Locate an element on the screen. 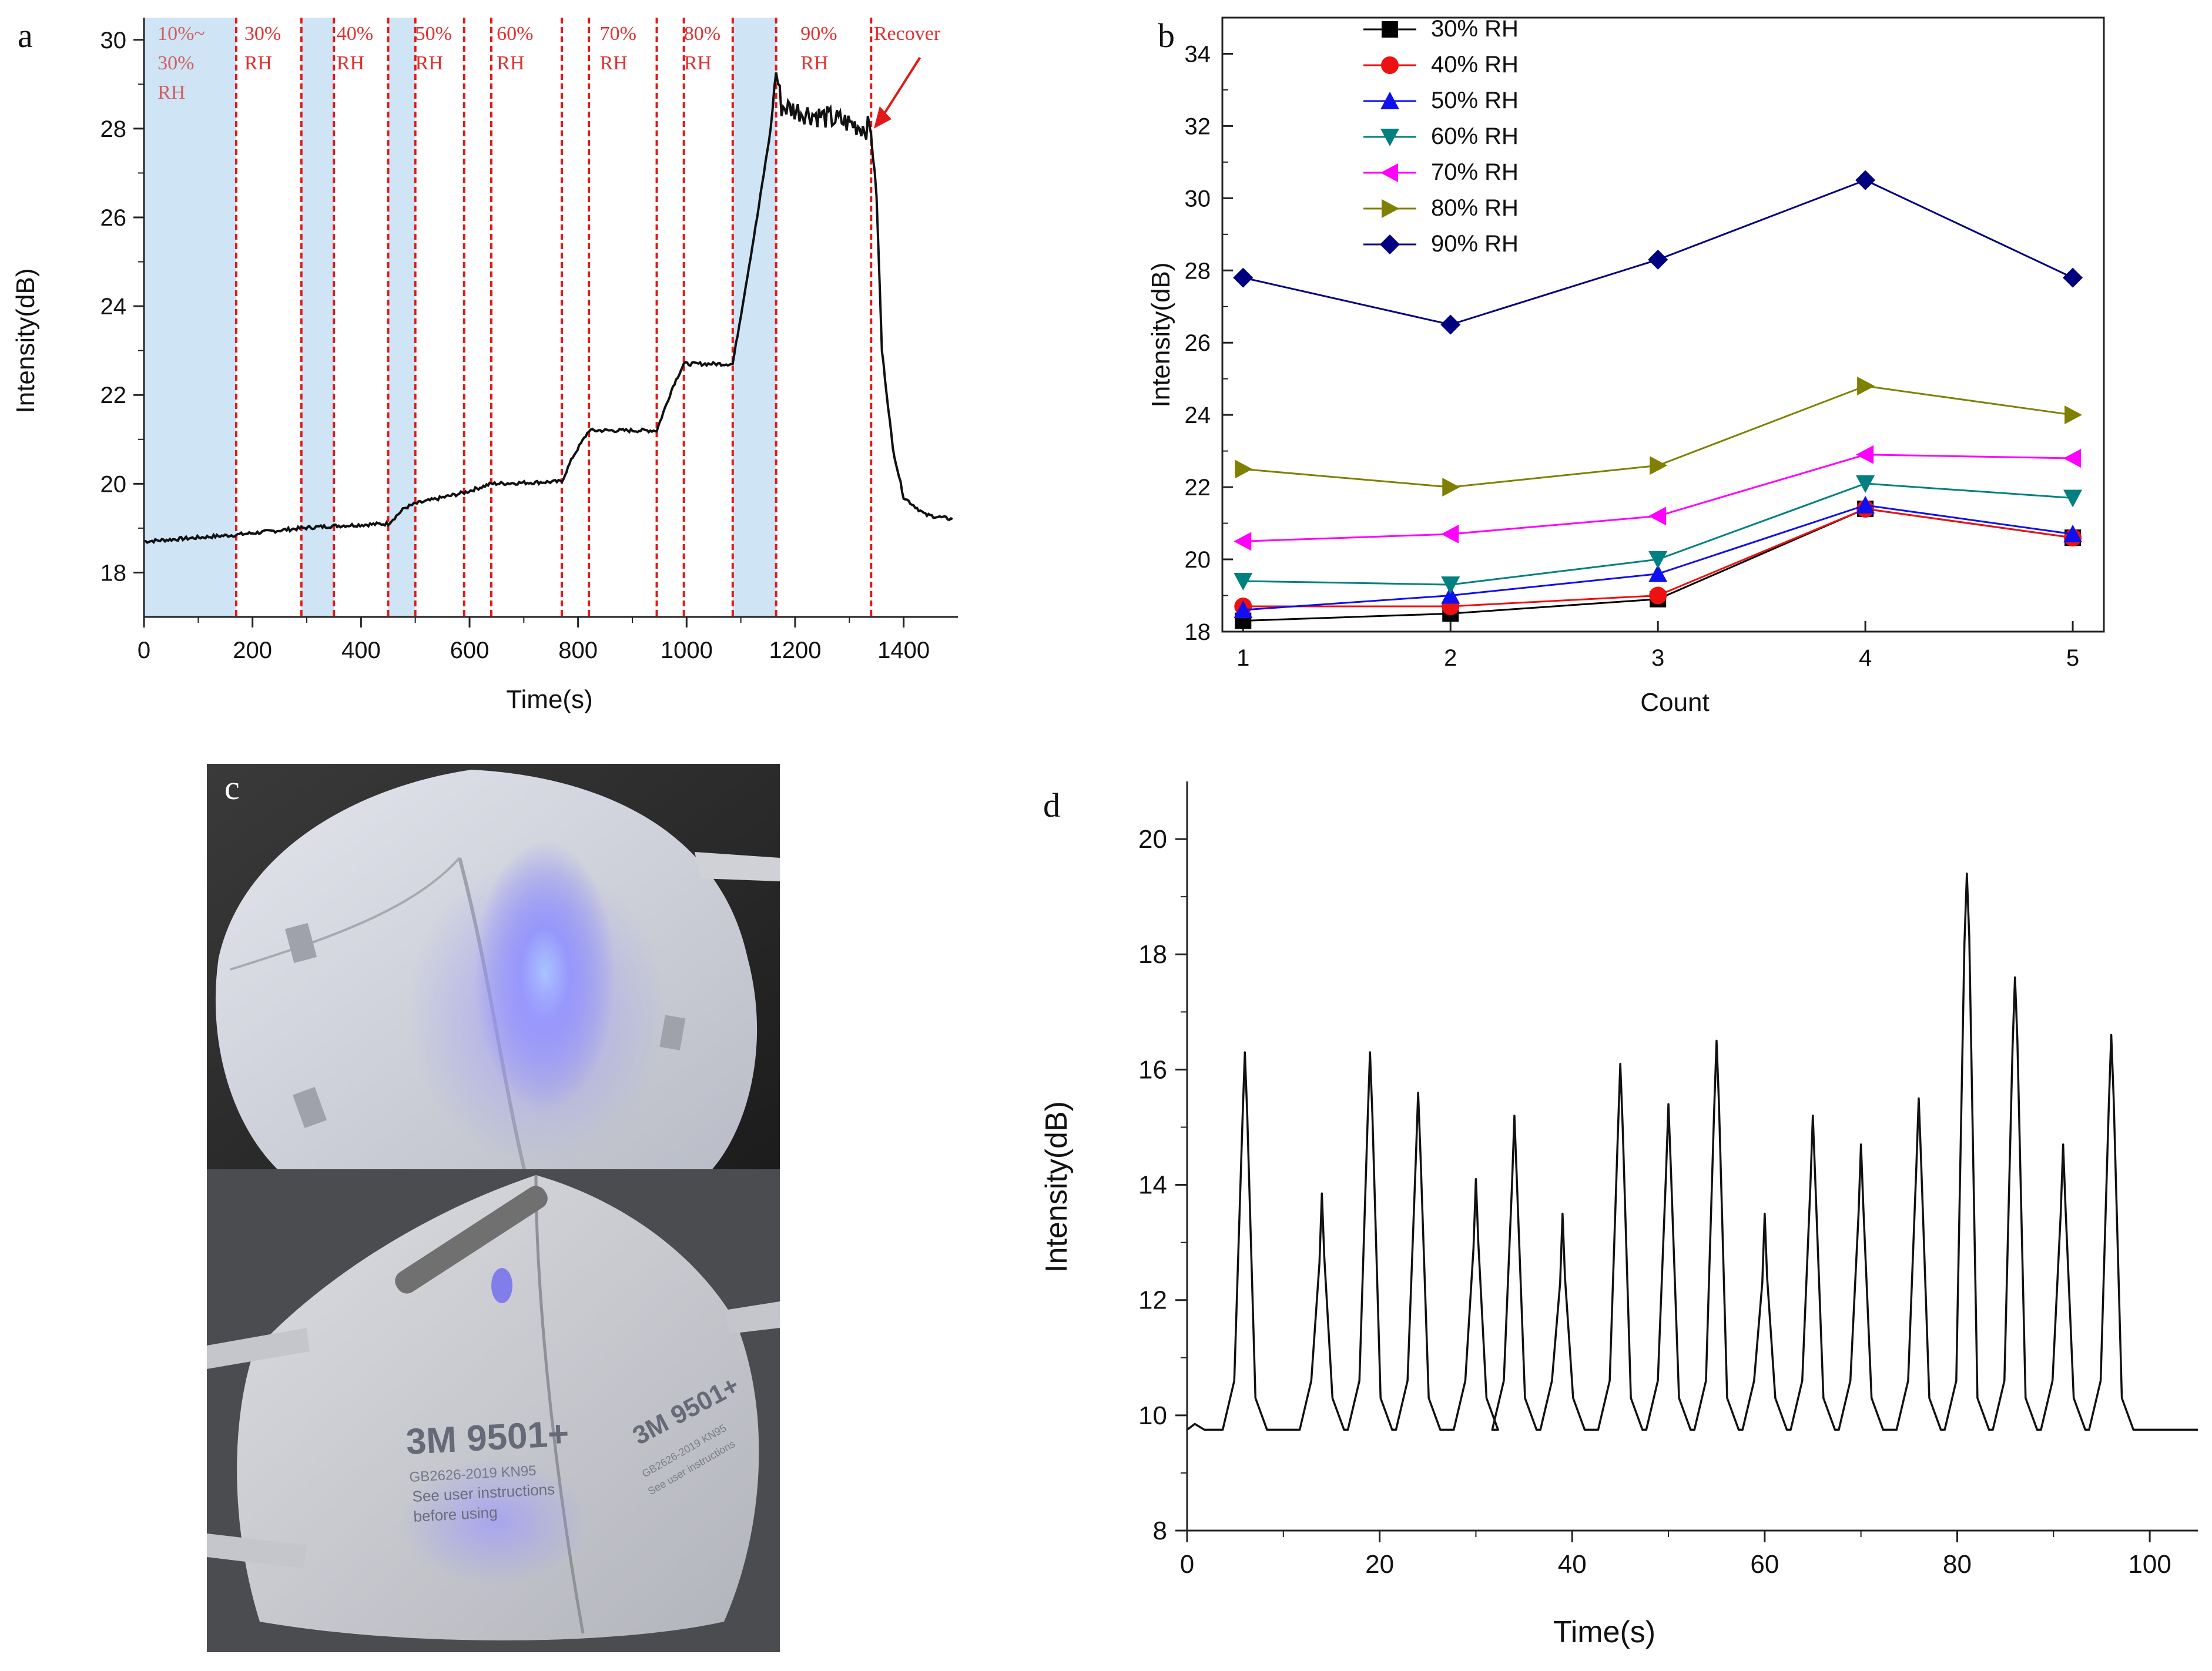  x-tick-label: 1 is located at coordinates (1242, 658).